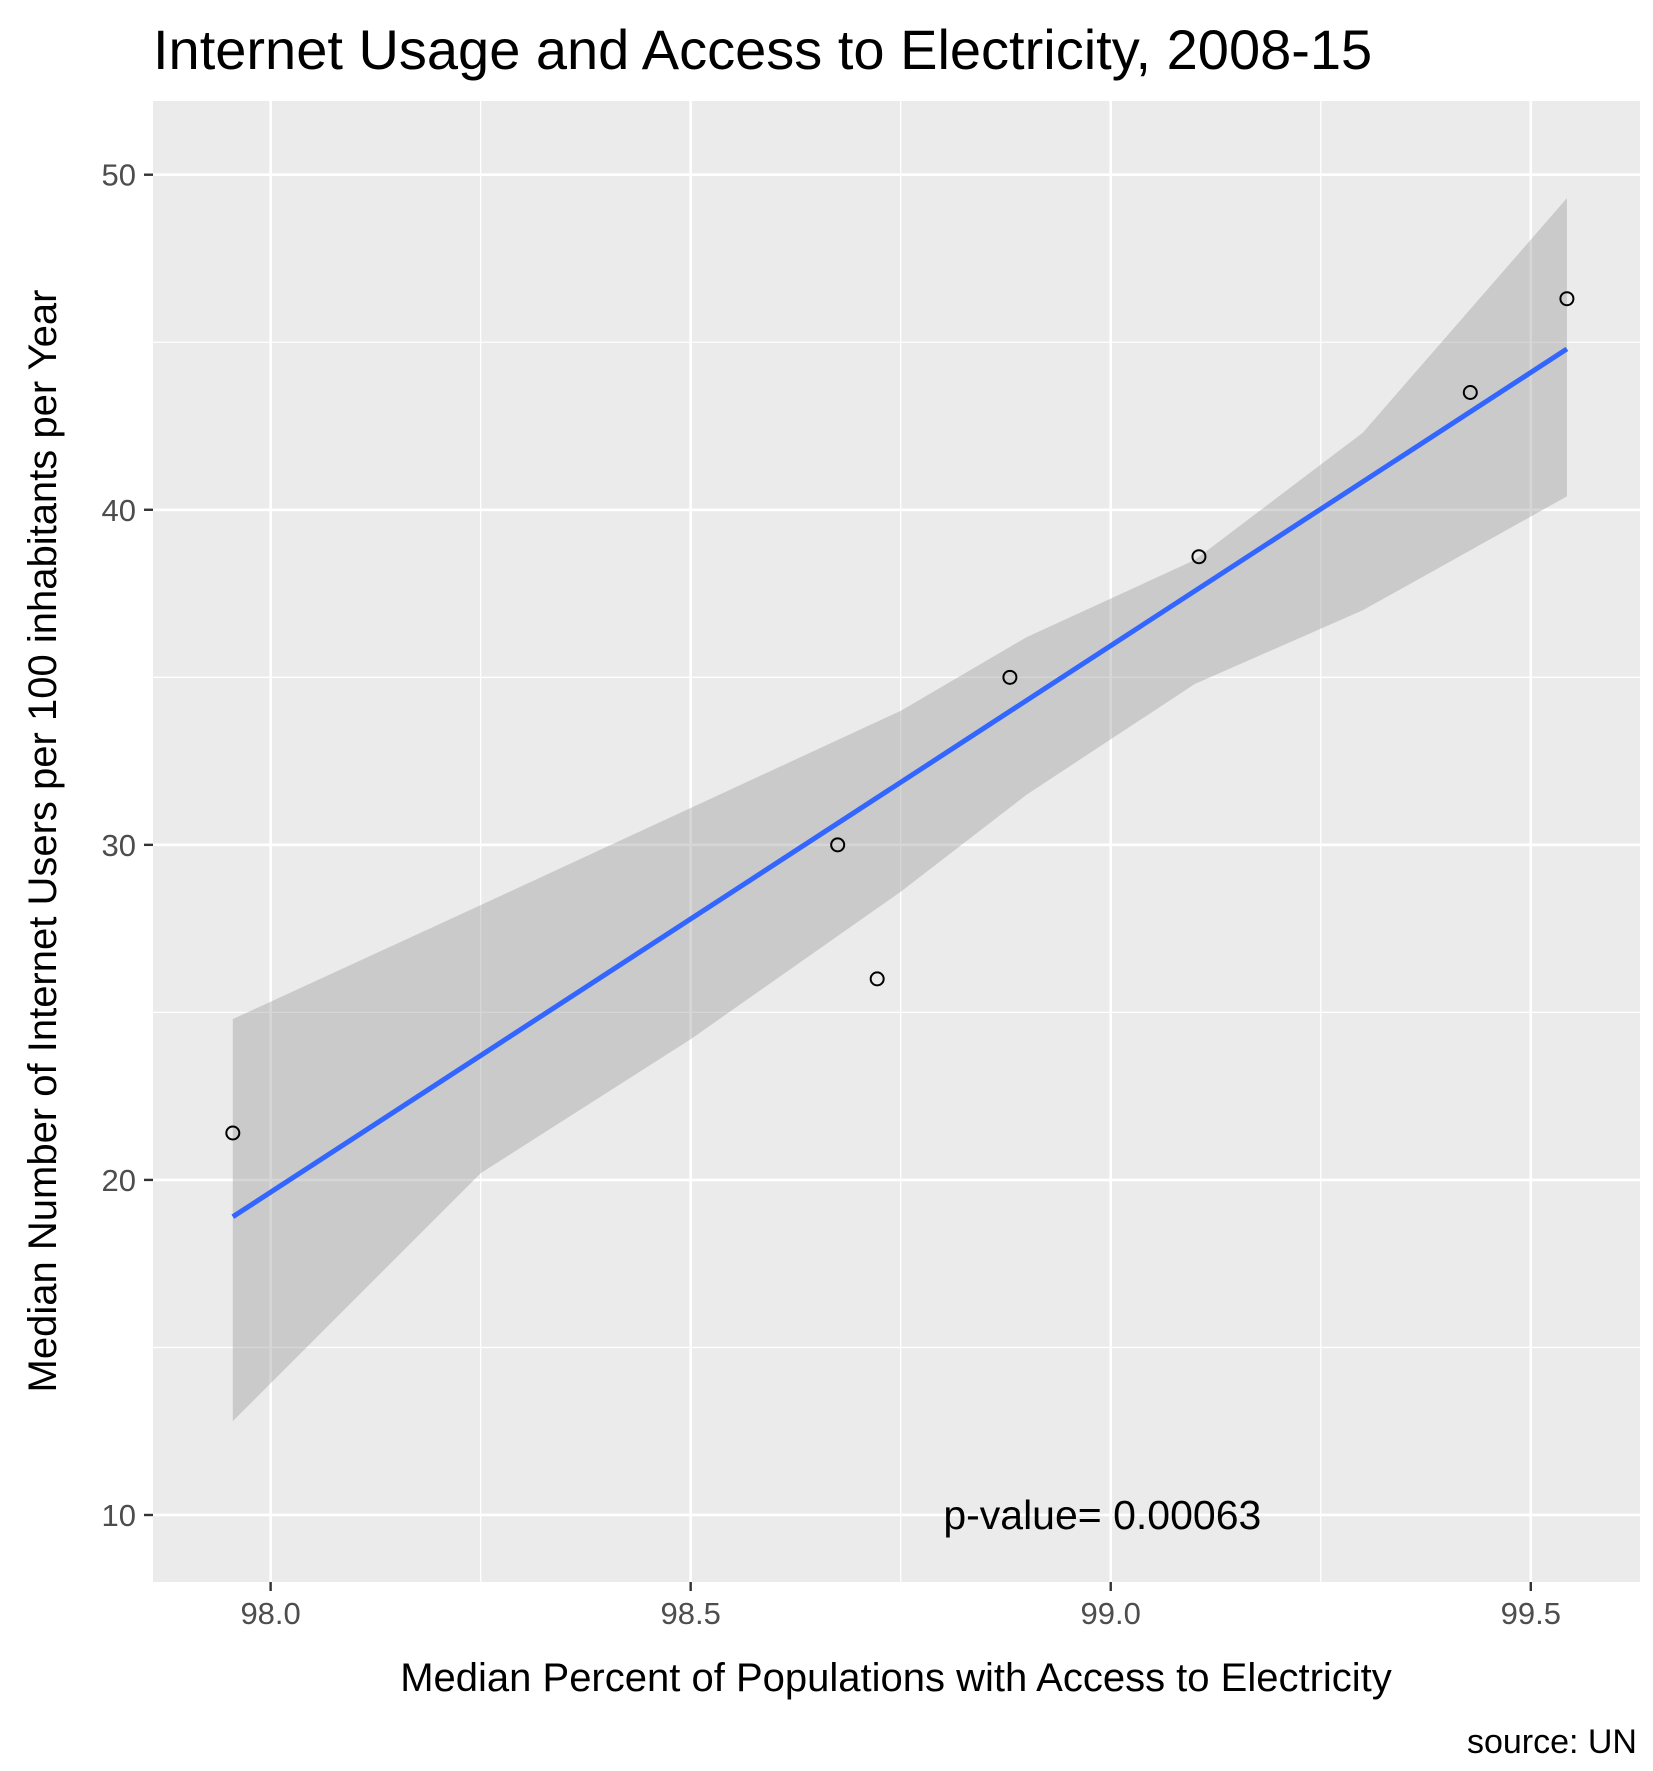 Image resolution: width=1653 pixels, height=1771 pixels. Describe the element at coordinates (119, 845) in the screenshot. I see `y-tick-label: 30` at that location.